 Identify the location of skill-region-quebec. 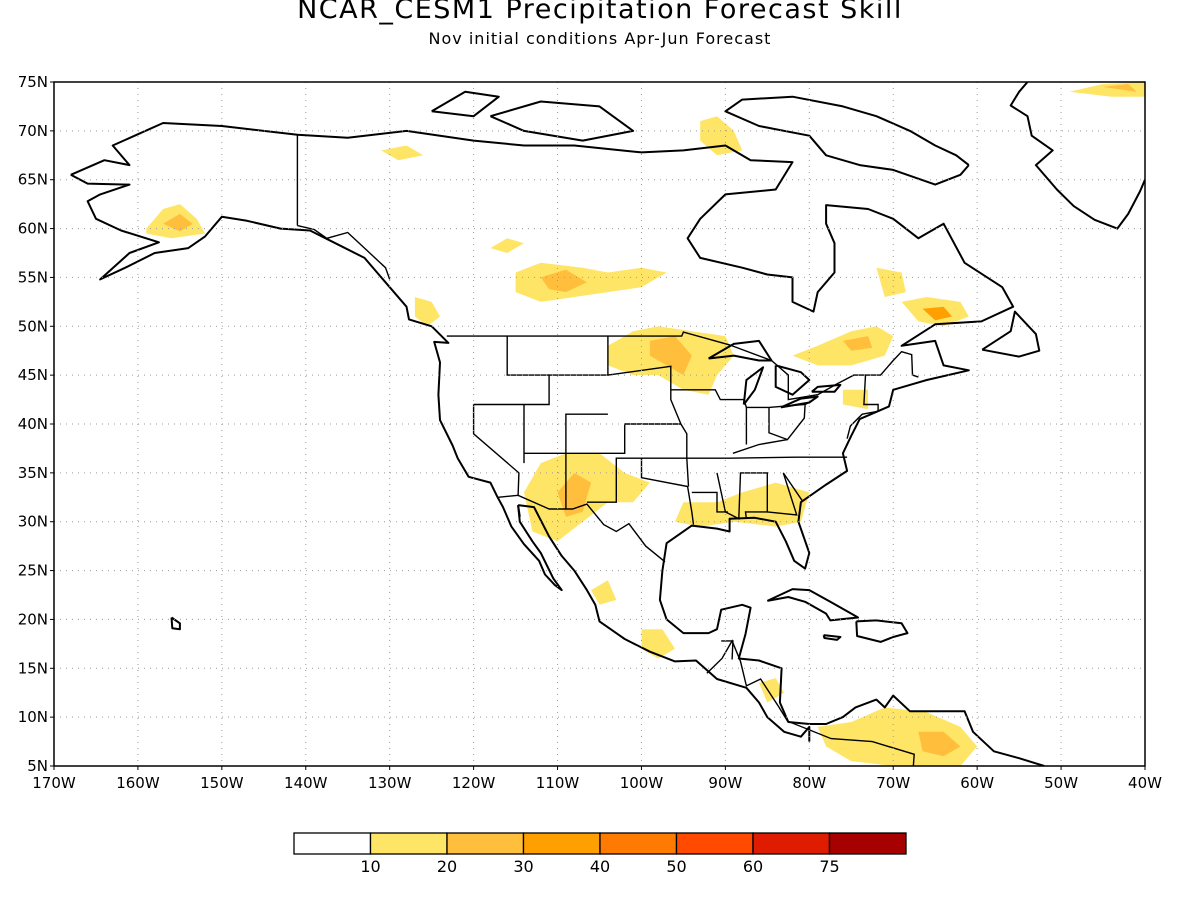
(843, 346).